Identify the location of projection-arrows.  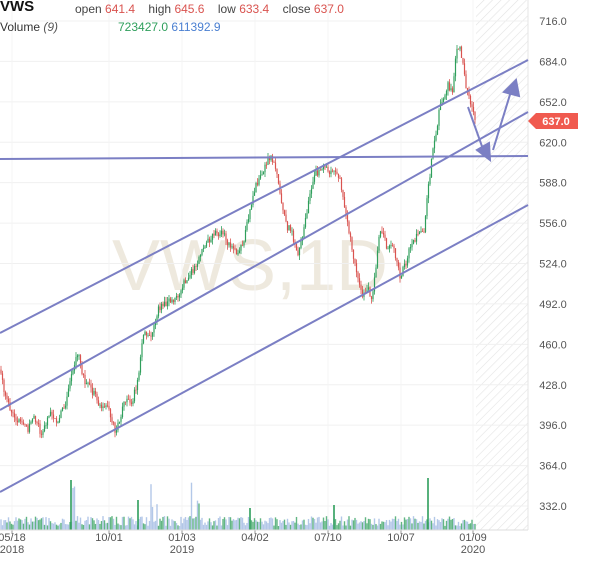
(494, 120).